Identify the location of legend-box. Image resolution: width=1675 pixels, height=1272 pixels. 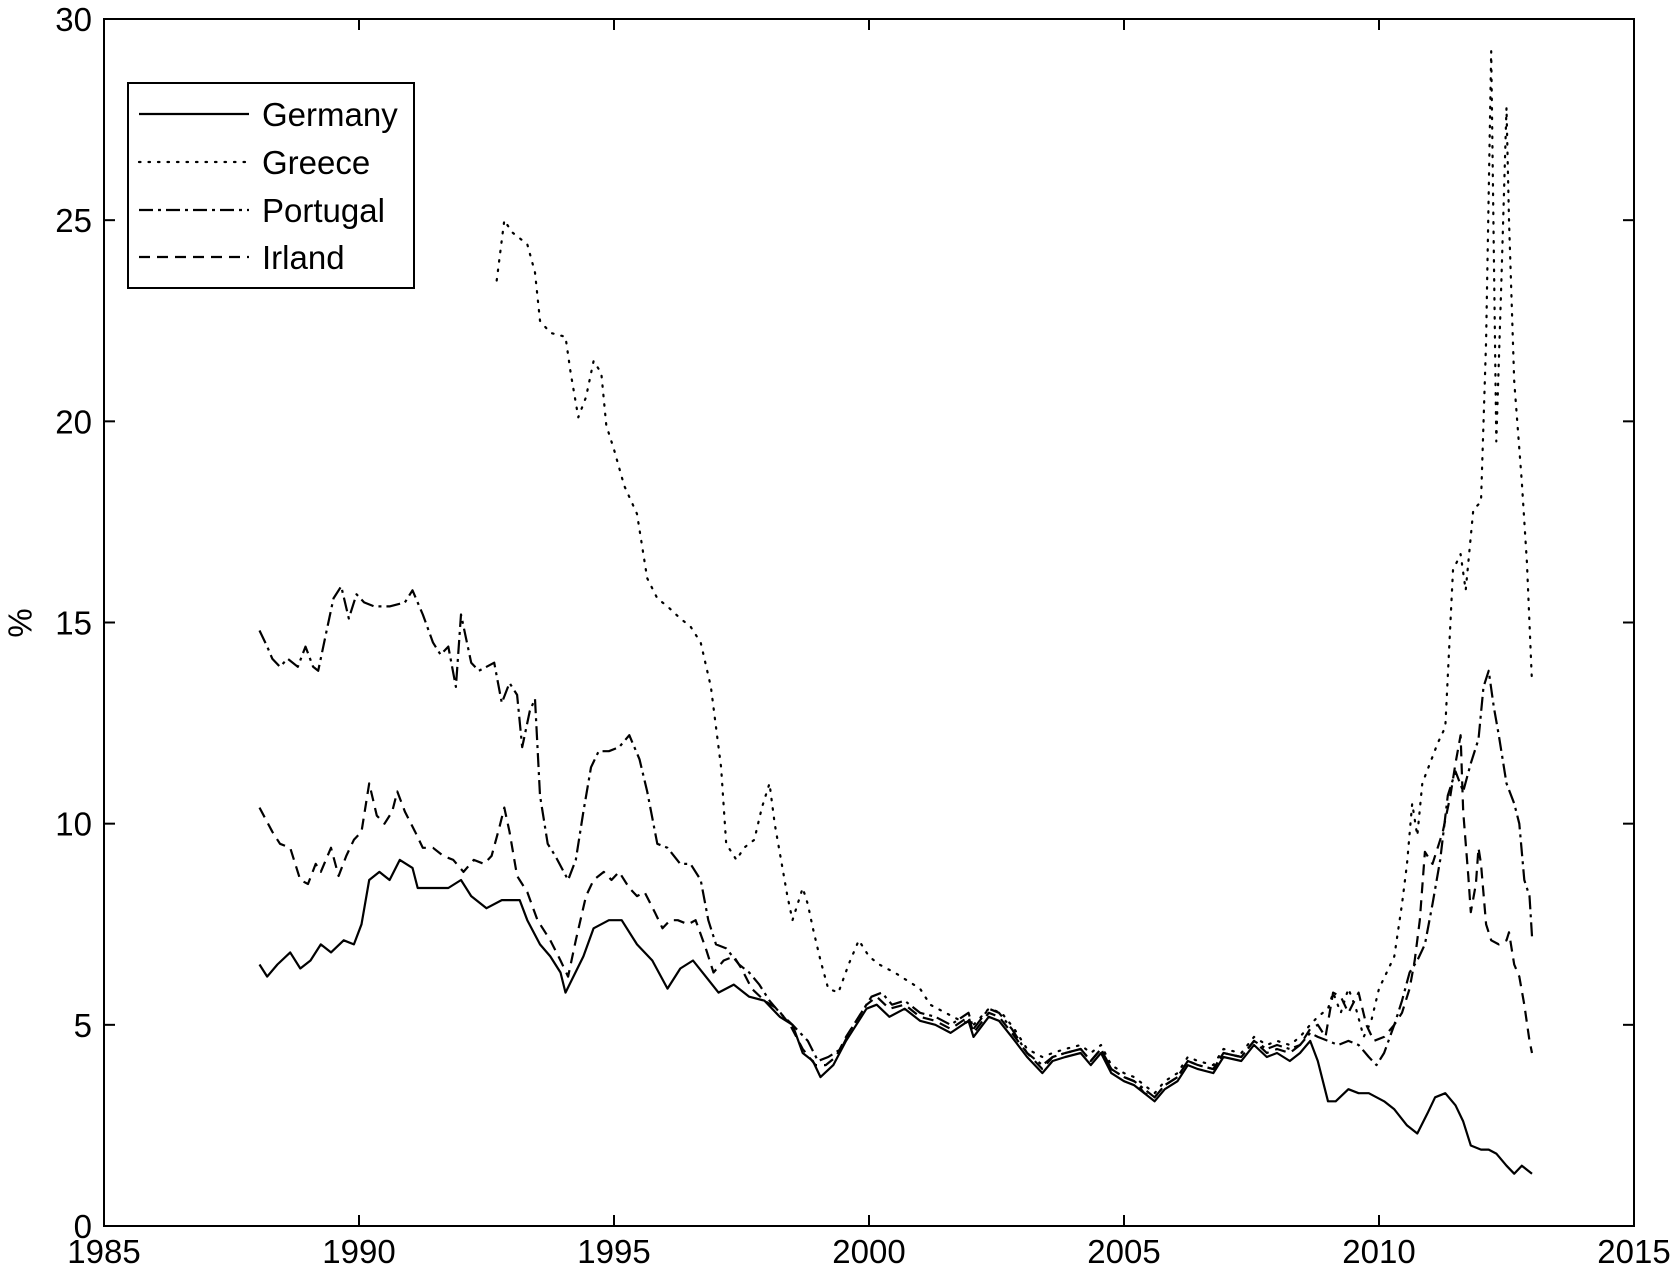
(271, 185).